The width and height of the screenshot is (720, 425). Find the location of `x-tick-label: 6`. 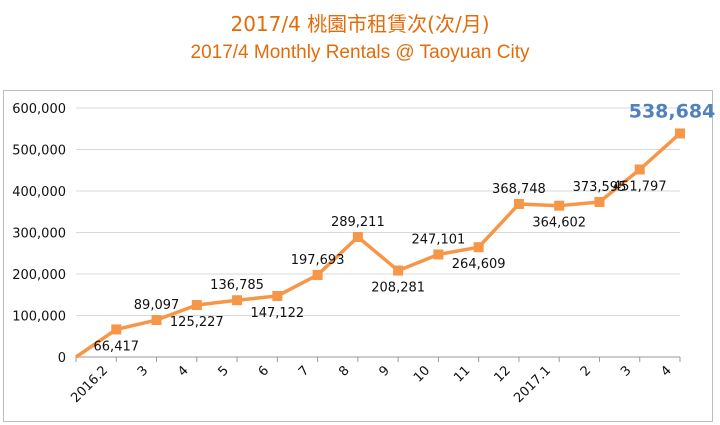

x-tick-label: 6 is located at coordinates (264, 371).